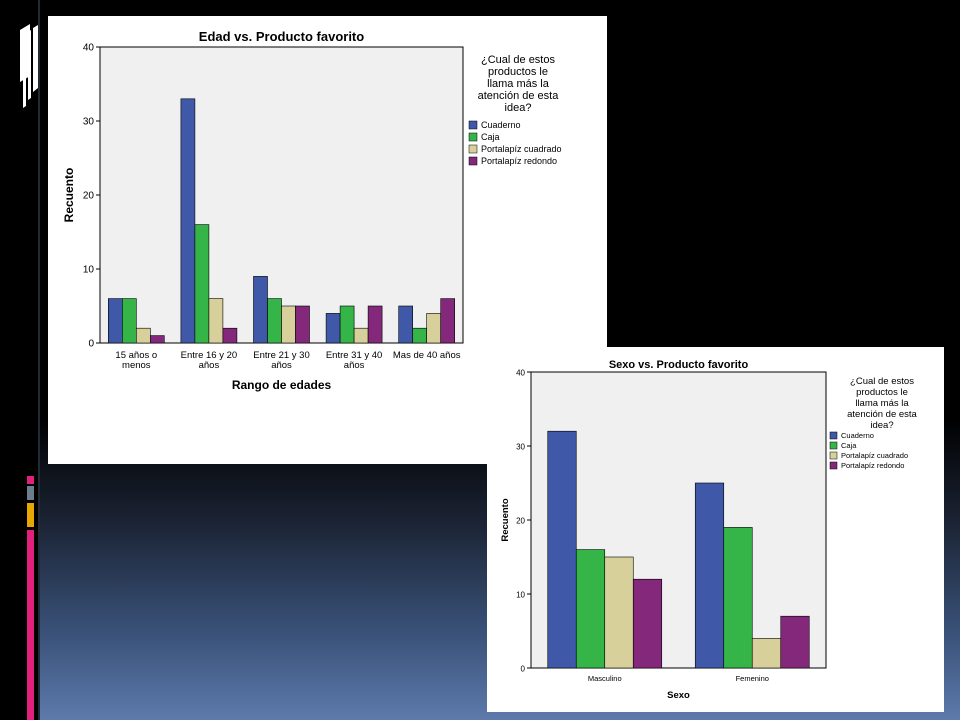 The height and width of the screenshot is (720, 960). Describe the element at coordinates (605, 678) in the screenshot. I see `x-category-label: Masculino` at that location.